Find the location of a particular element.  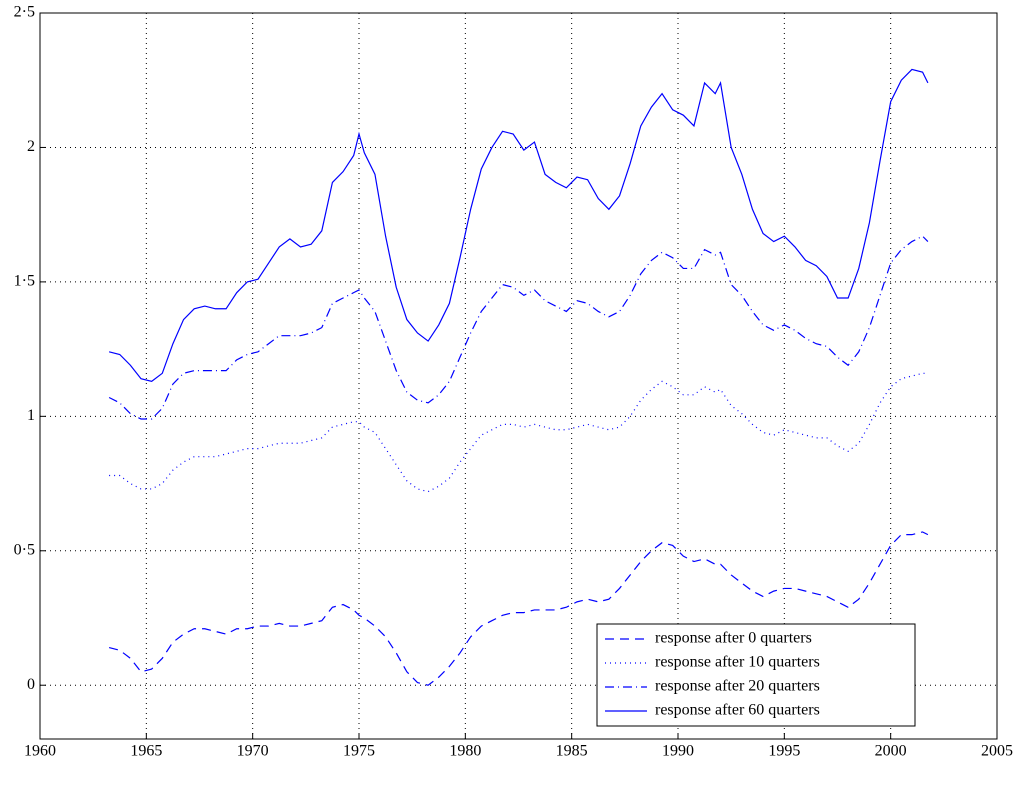

y-tick-label: 2·5 is located at coordinates (24, 12).